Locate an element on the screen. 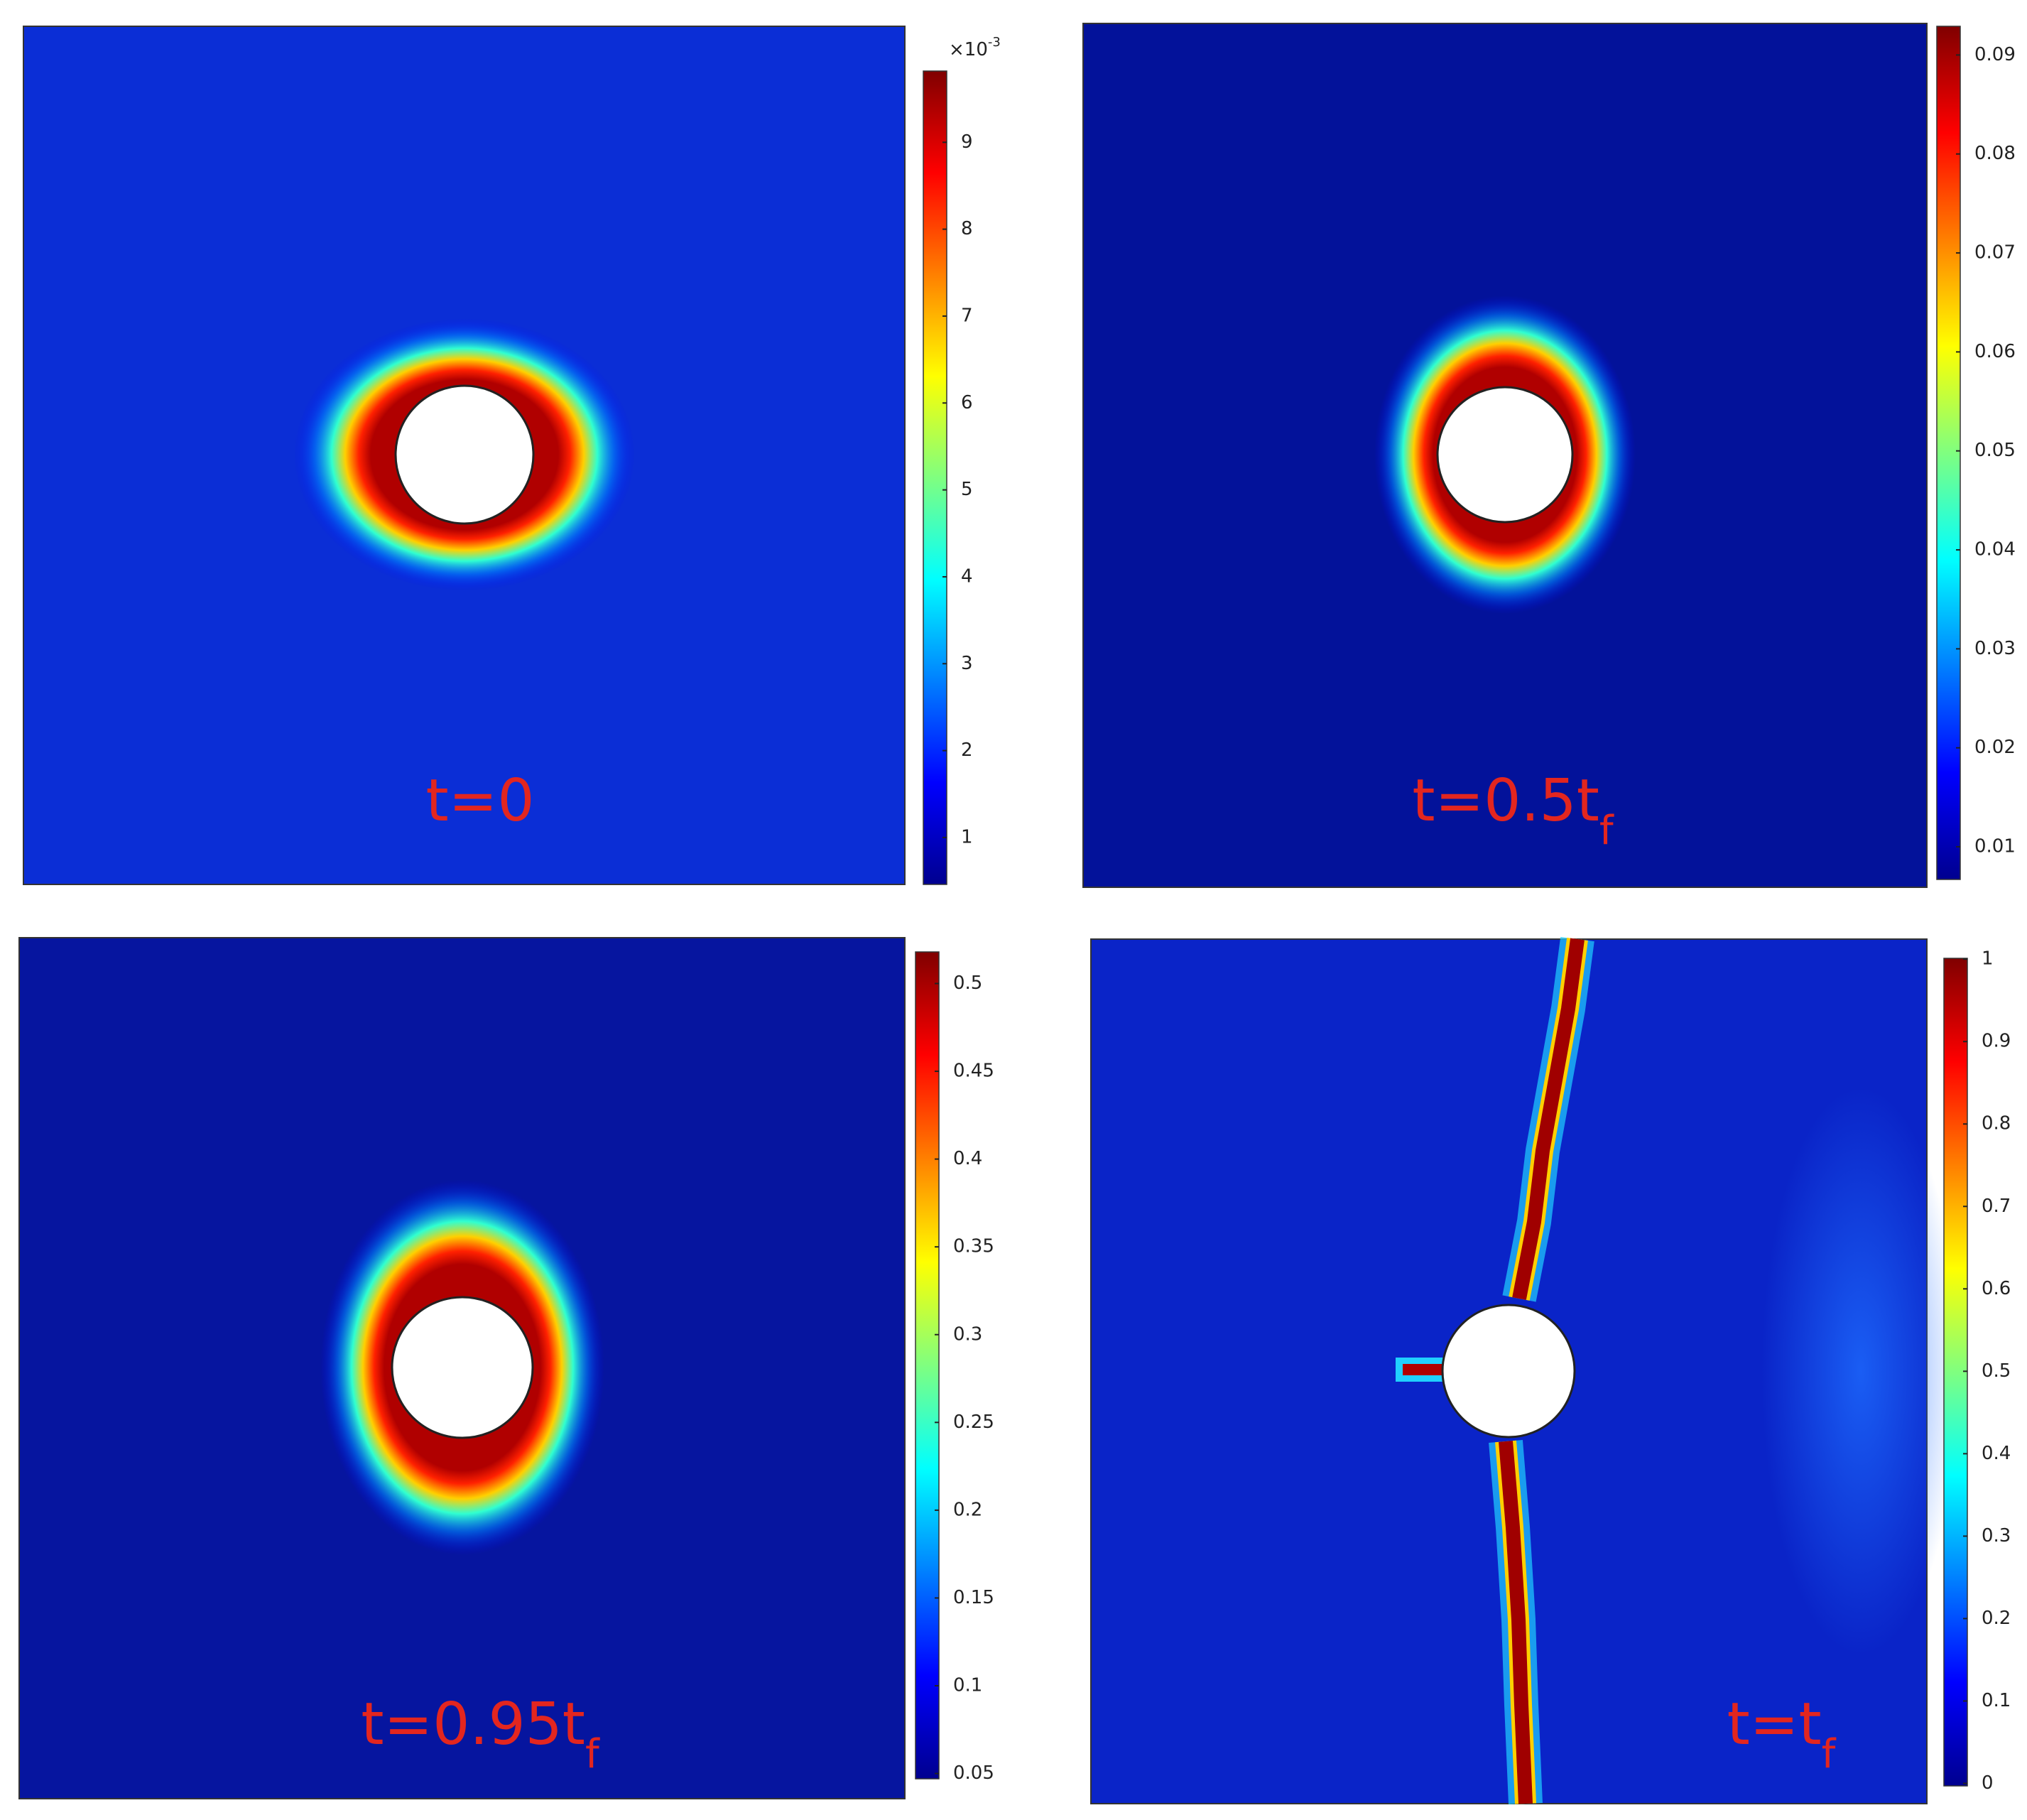 This screenshot has height=1820, width=2027. colorbar-tick-label: 0.6 is located at coordinates (1996, 1289).